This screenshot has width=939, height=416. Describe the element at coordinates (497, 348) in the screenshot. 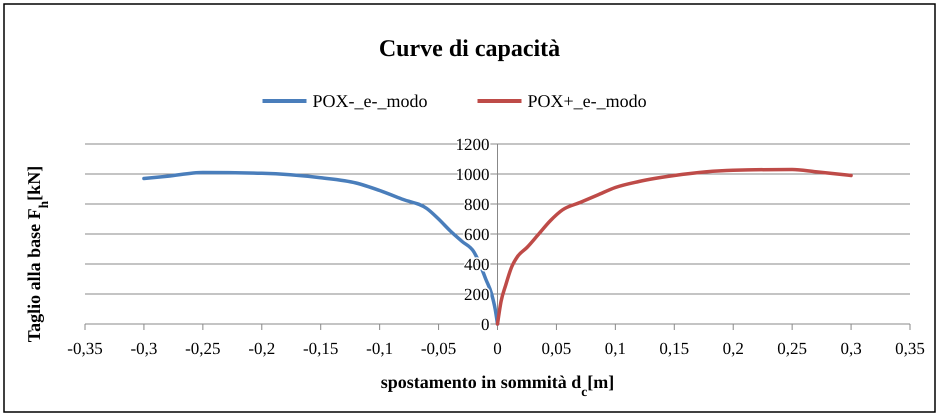

I see `x-tick-label: 0` at that location.